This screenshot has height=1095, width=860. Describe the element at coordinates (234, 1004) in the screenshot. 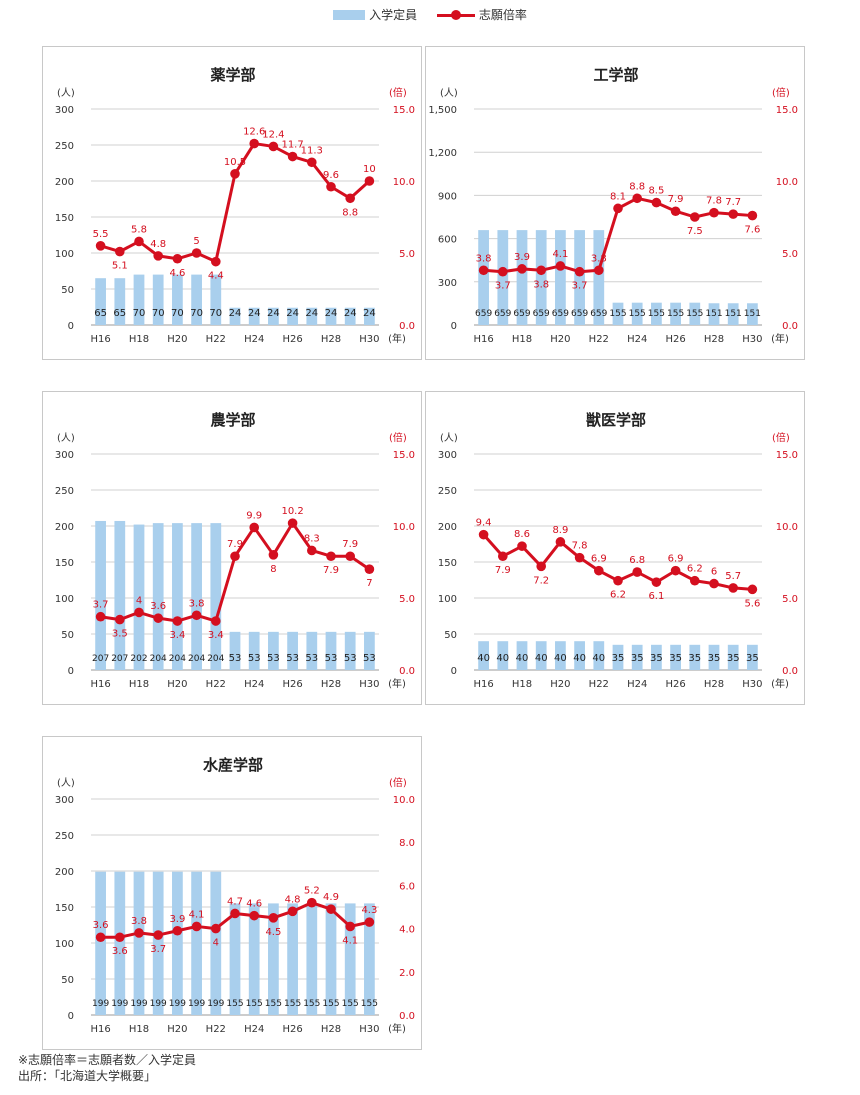

I see `bar-value-label: 155` at that location.